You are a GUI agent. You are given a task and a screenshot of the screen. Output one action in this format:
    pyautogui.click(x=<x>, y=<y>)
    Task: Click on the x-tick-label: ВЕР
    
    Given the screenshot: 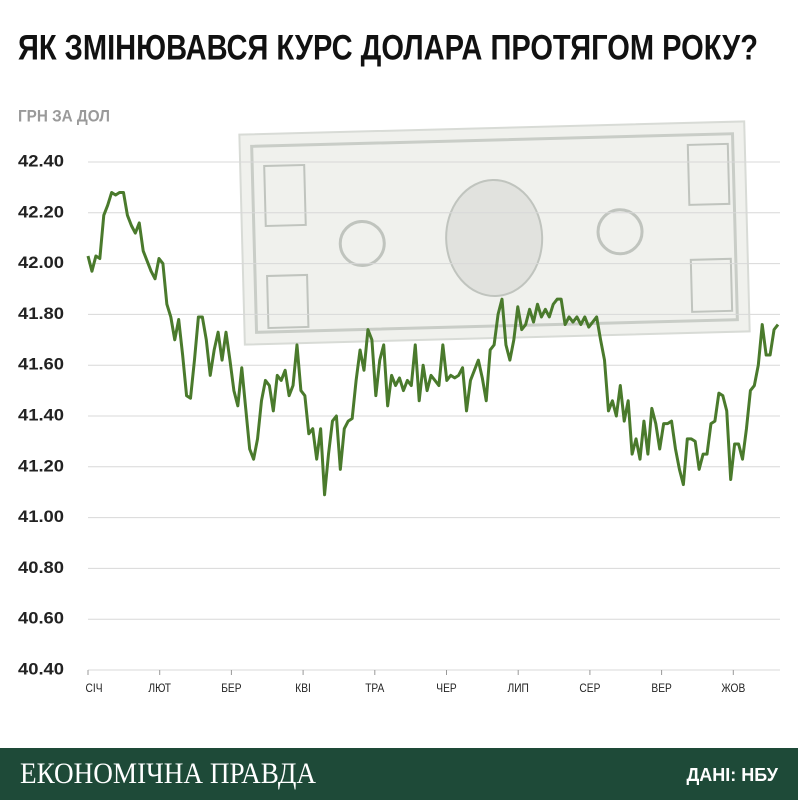 What is the action you would take?
    pyautogui.click(x=661, y=688)
    